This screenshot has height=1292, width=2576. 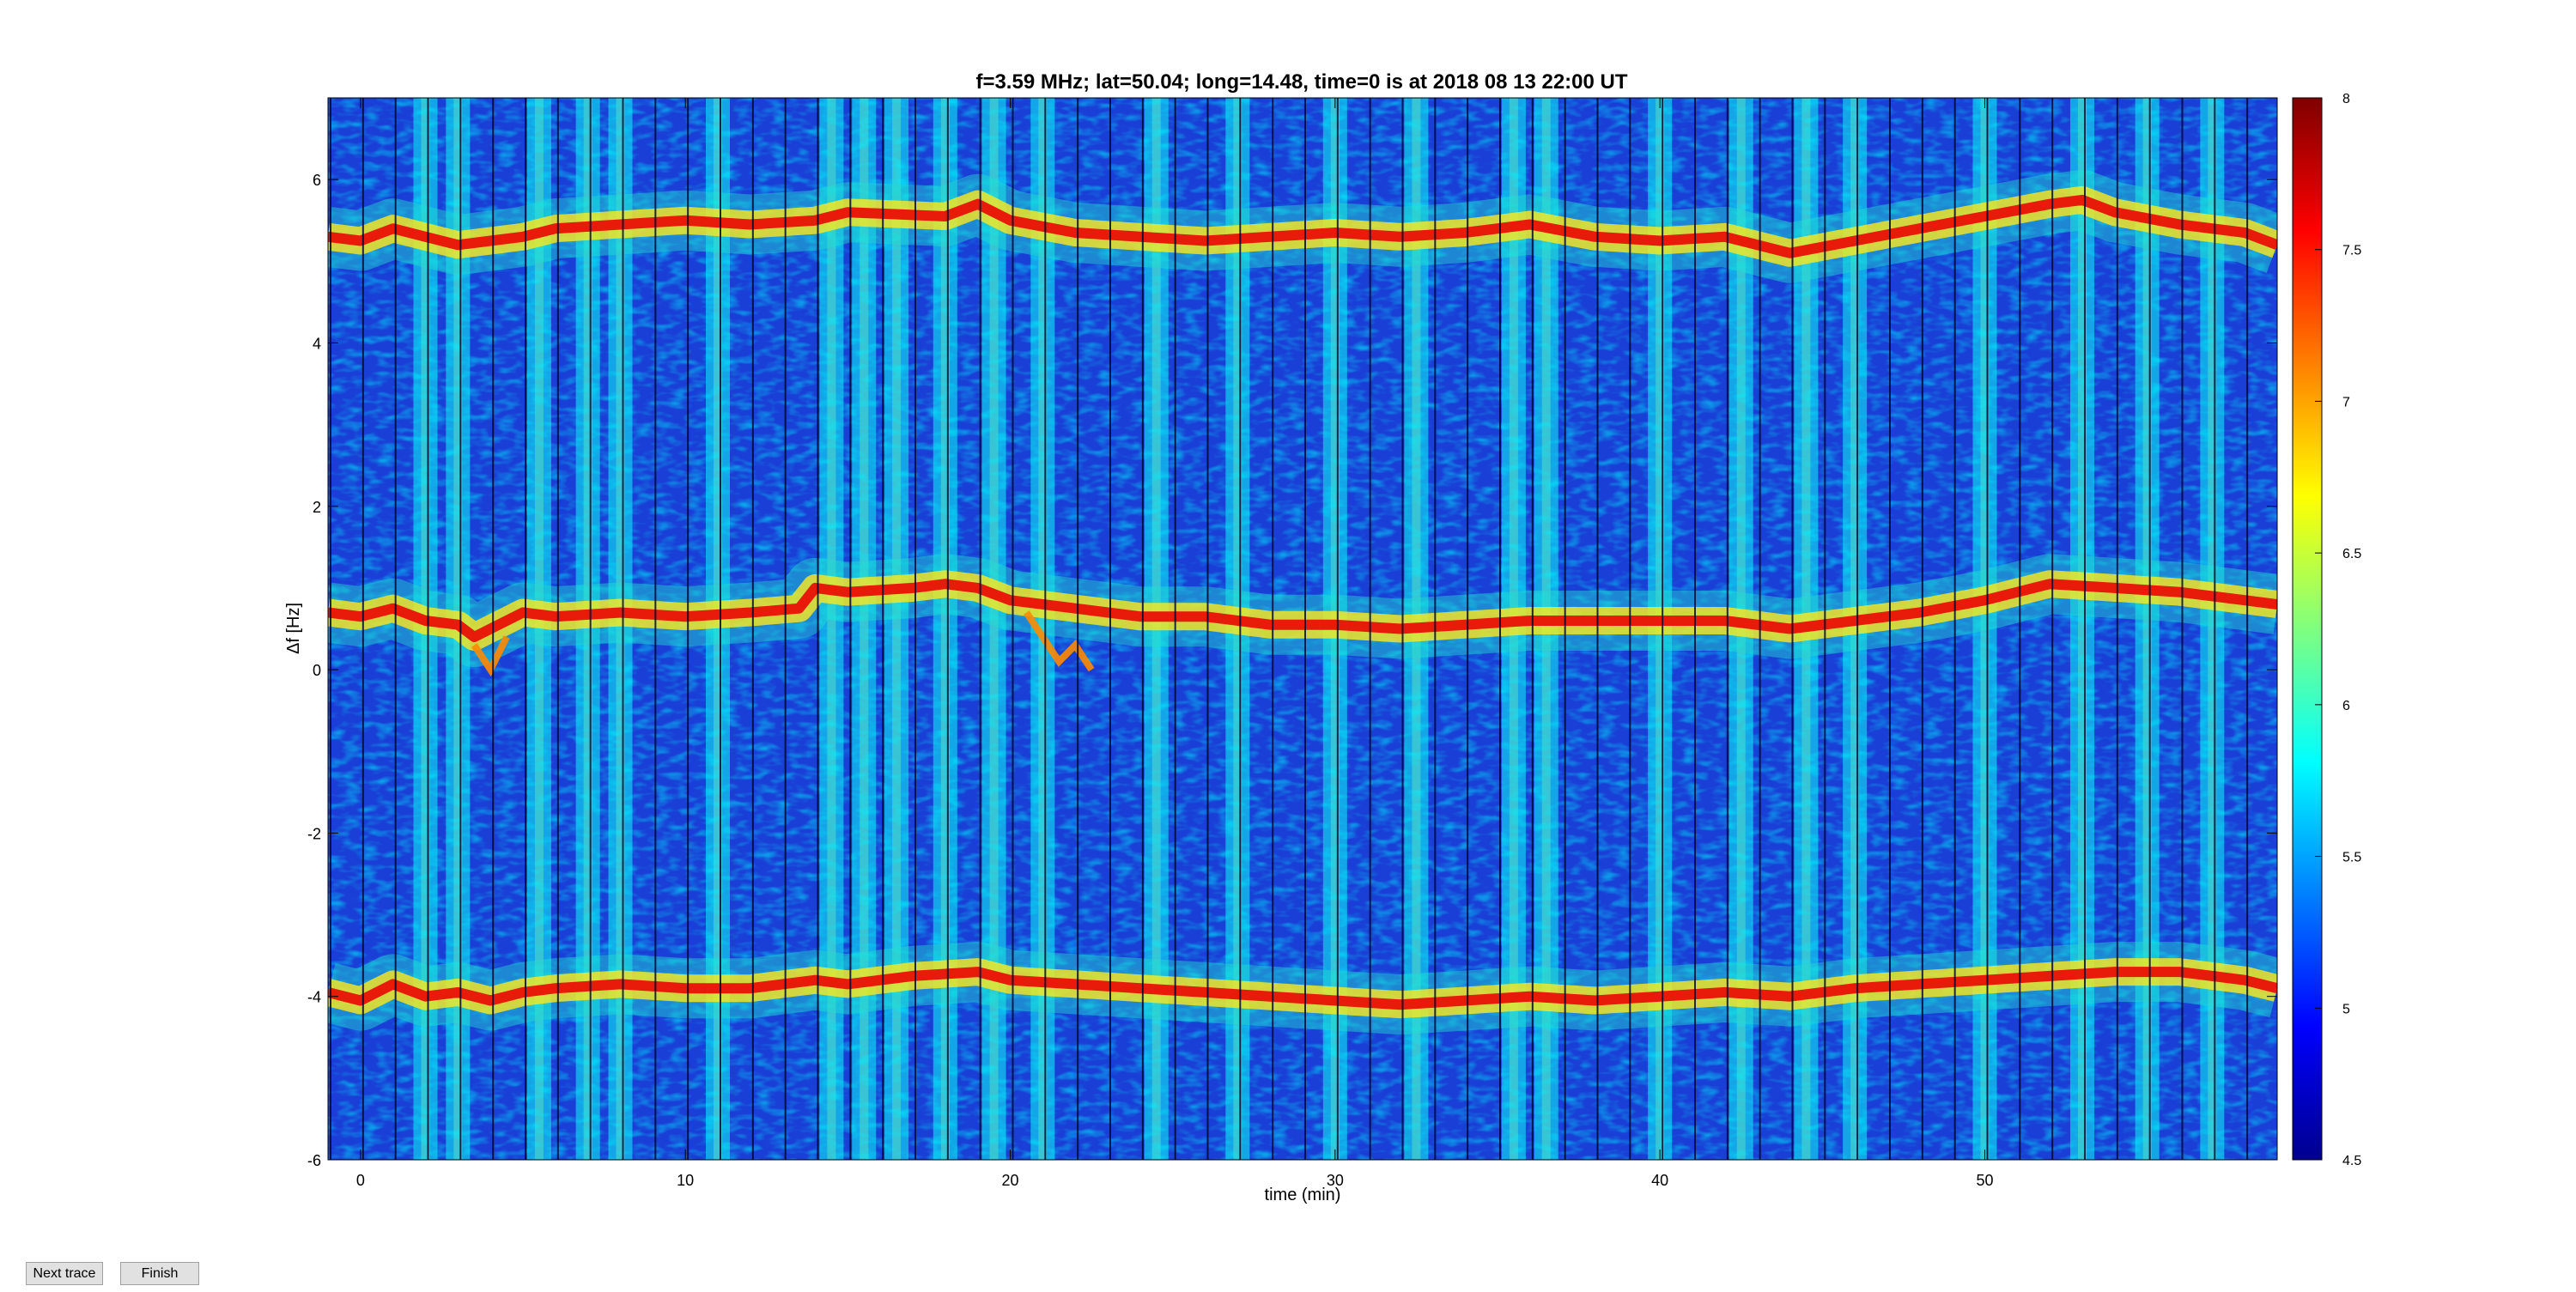 What do you see at coordinates (360, 1180) in the screenshot?
I see `x-tick-label: 0` at bounding box center [360, 1180].